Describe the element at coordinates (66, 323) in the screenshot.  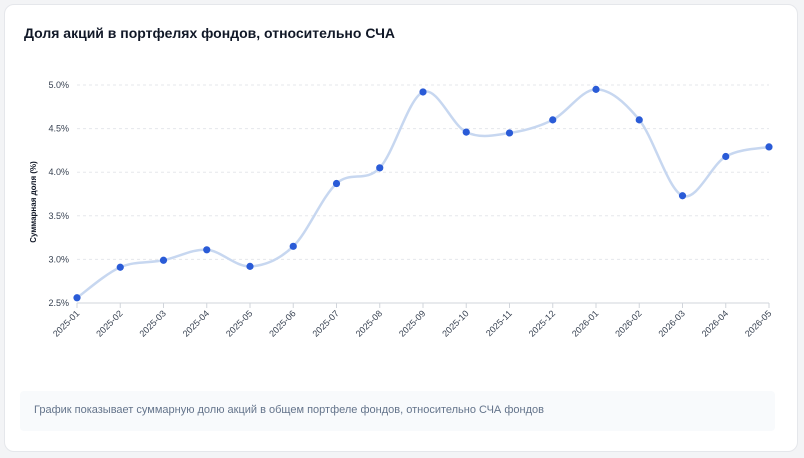
I see `x-tick-label: 2025-01` at that location.